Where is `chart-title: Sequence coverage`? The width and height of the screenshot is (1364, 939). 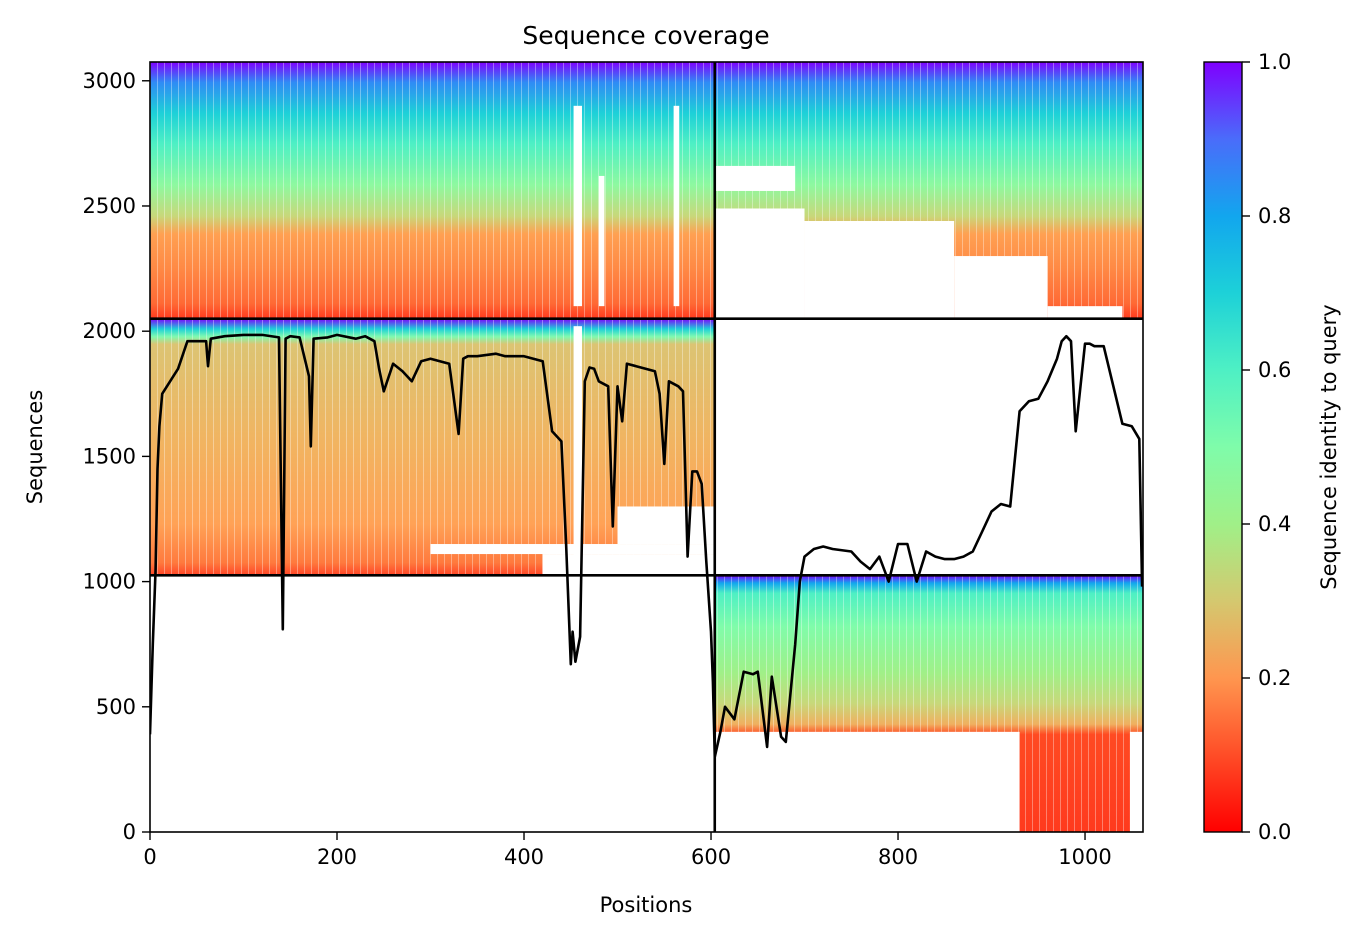 chart-title: Sequence coverage is located at coordinates (645, 35).